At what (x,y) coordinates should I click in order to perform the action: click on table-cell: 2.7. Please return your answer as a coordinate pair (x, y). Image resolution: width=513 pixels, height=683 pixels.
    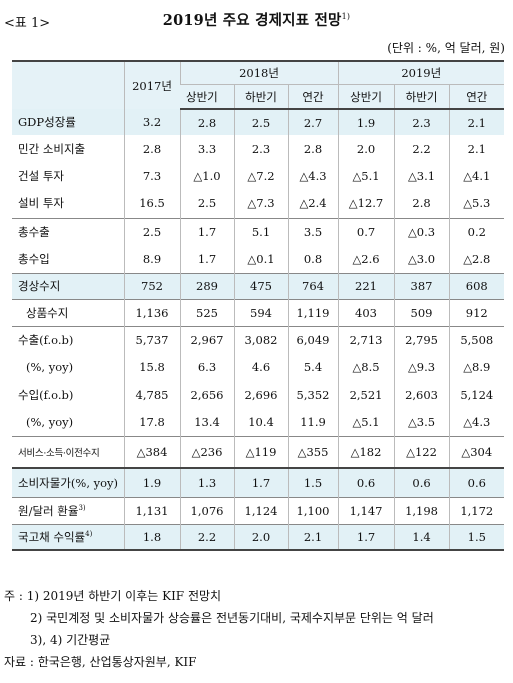
    Looking at the image, I should click on (313, 122).